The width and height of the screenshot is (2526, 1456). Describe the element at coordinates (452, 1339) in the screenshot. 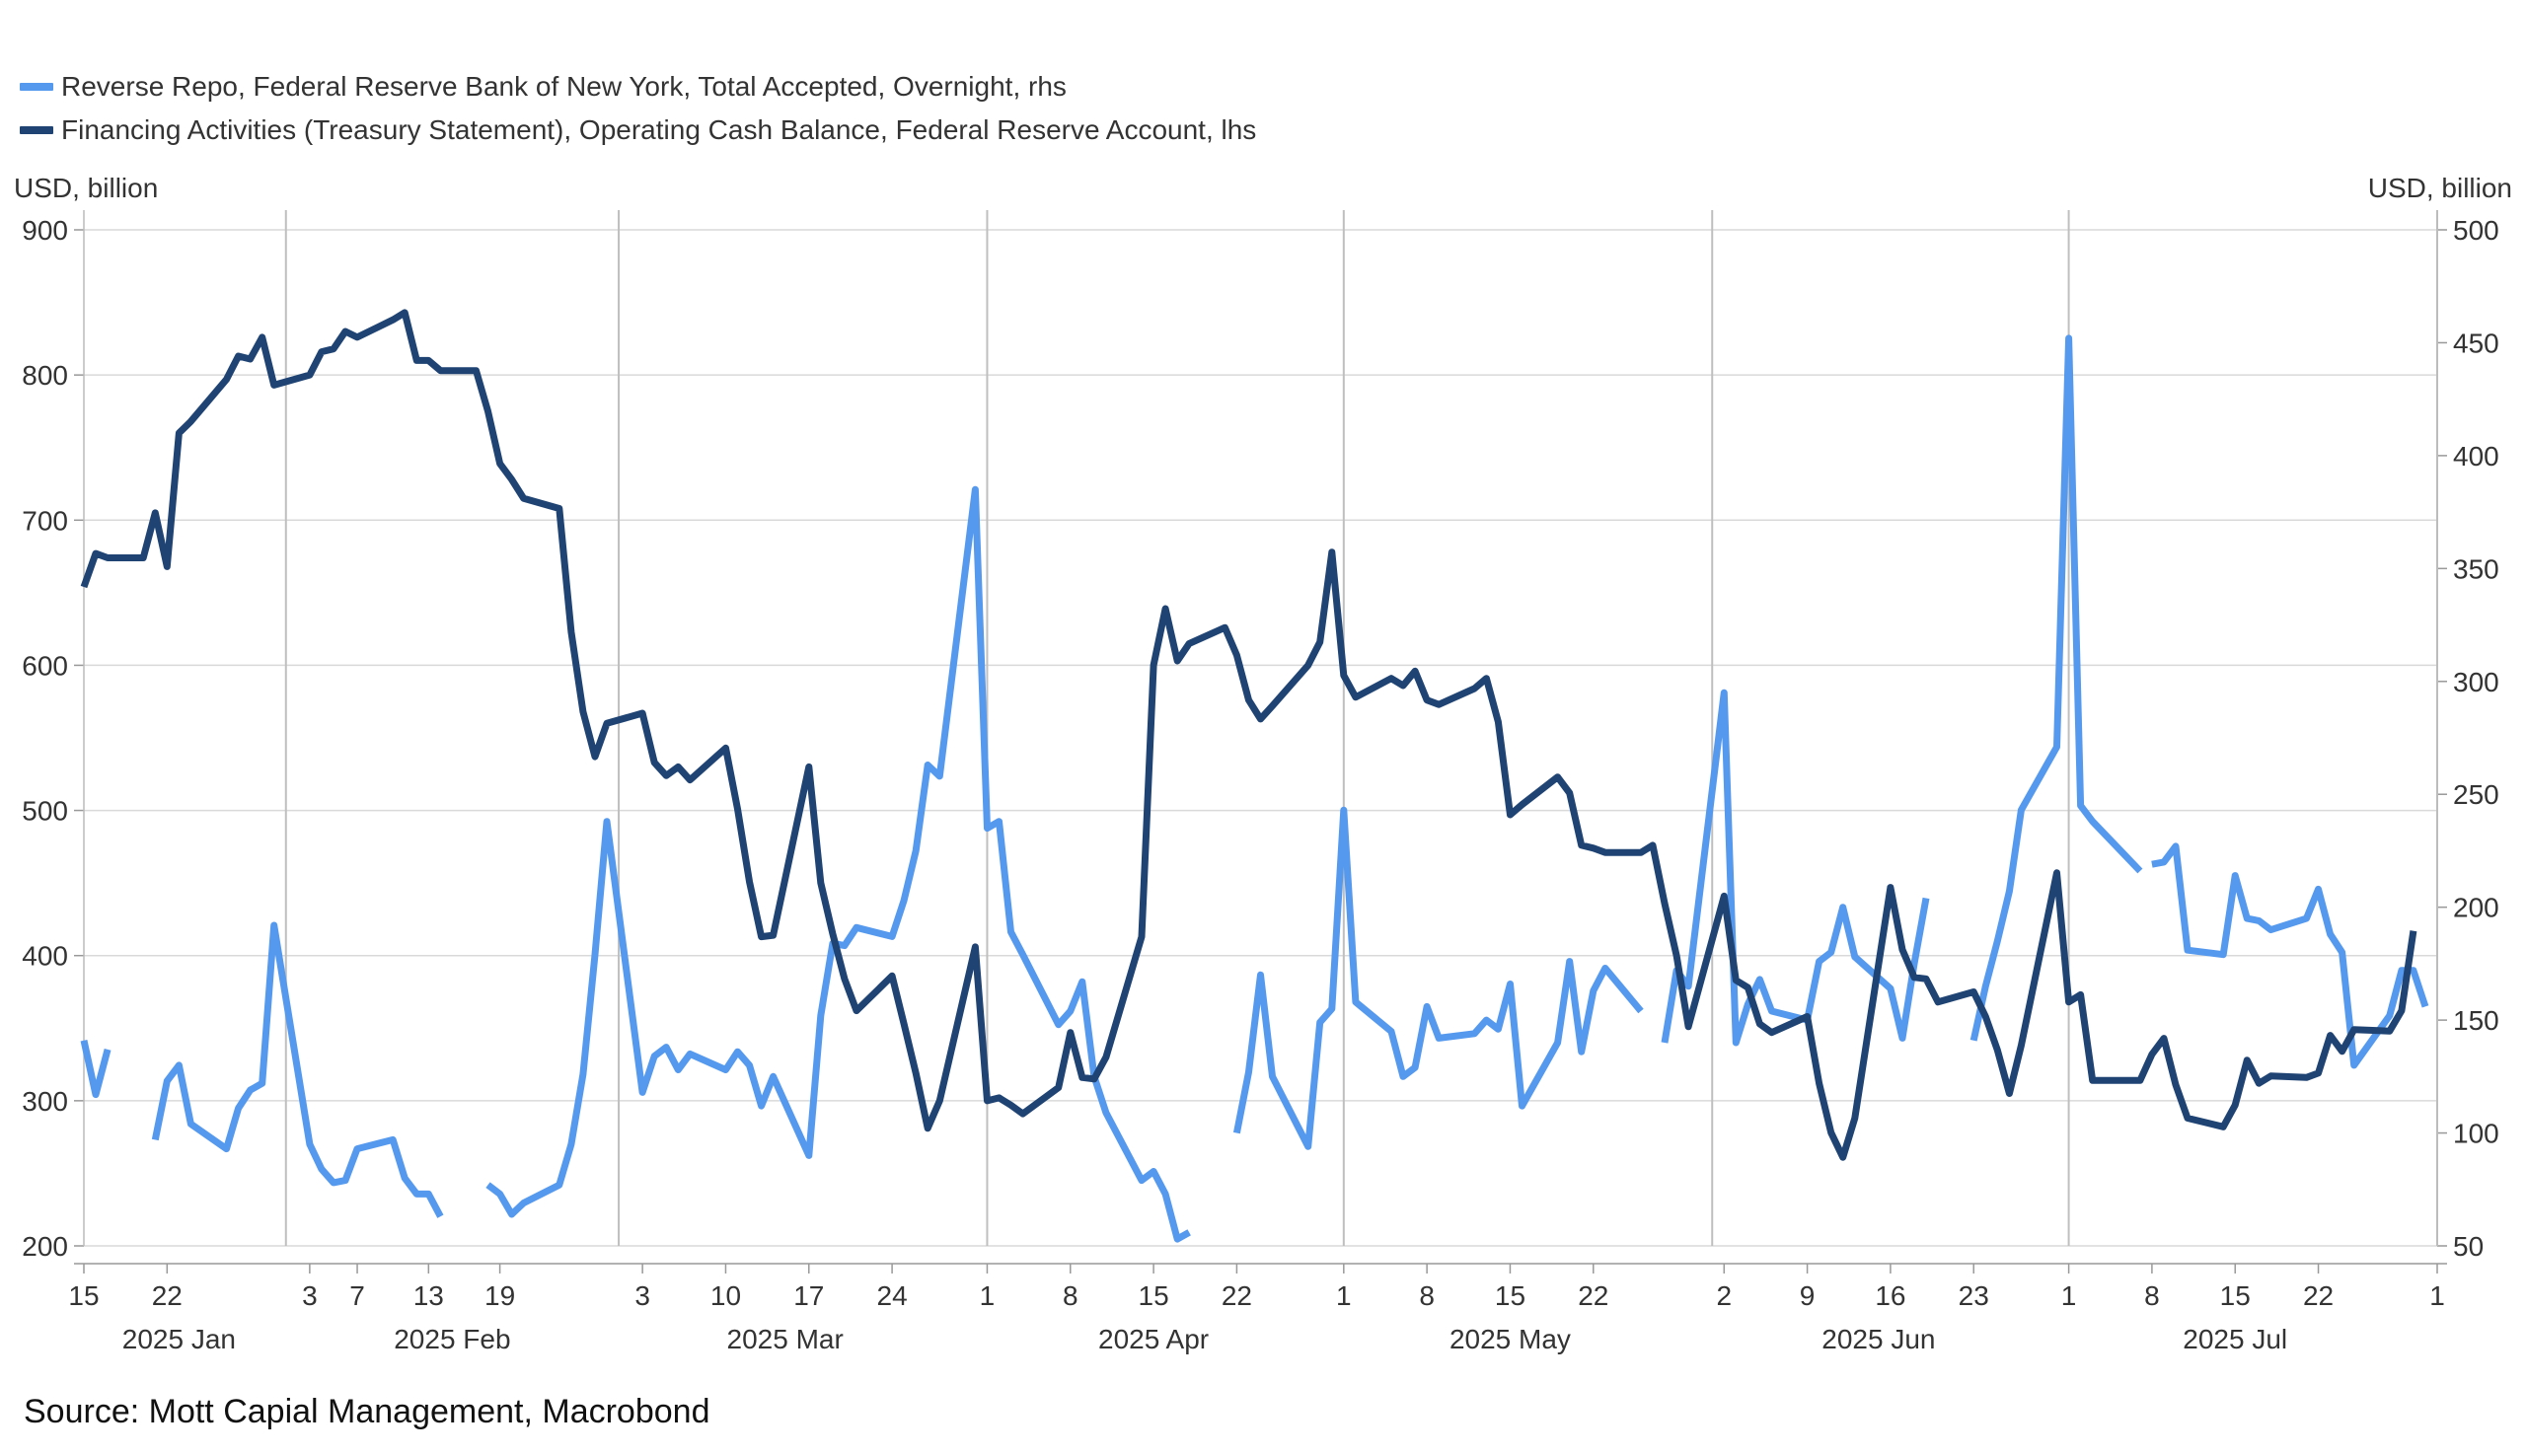

I see `x-axis-month-label: 2025 Feb` at that location.